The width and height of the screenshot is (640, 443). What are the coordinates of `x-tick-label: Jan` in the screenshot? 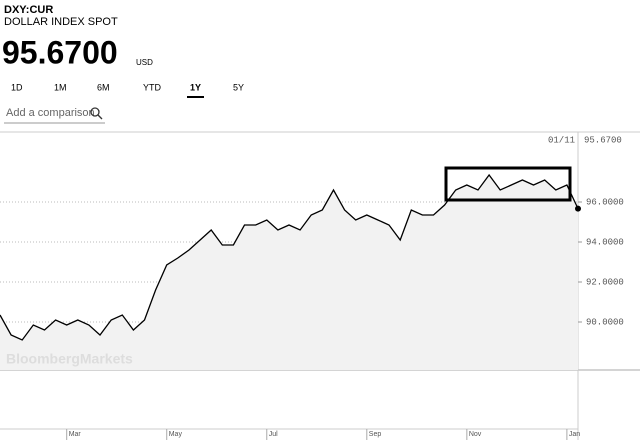 It's located at (574, 434).